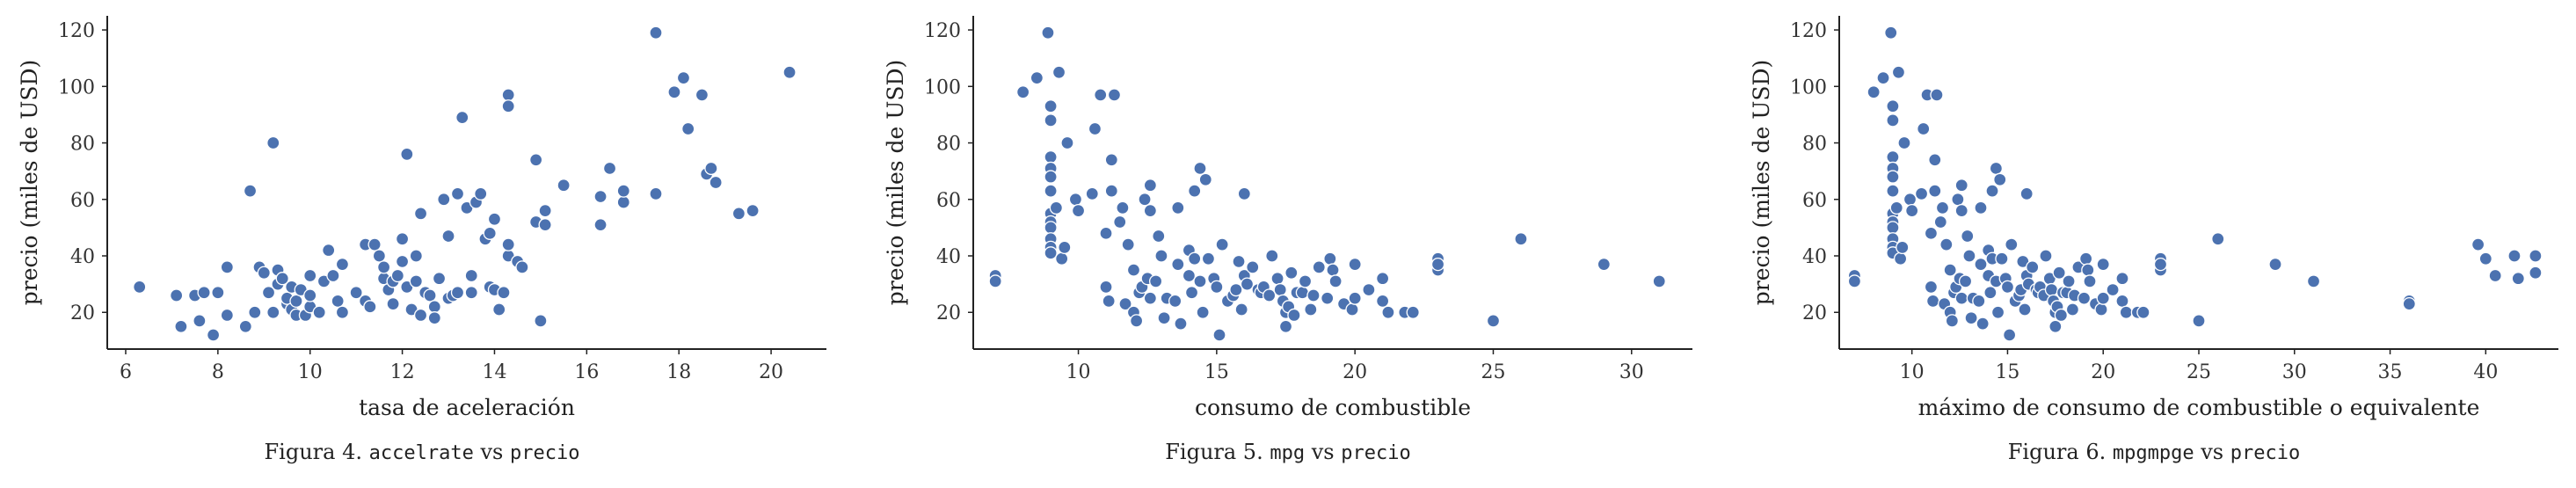 The height and width of the screenshot is (488, 2576). What do you see at coordinates (586, 372) in the screenshot?
I see `x-tick-label: 16` at bounding box center [586, 372].